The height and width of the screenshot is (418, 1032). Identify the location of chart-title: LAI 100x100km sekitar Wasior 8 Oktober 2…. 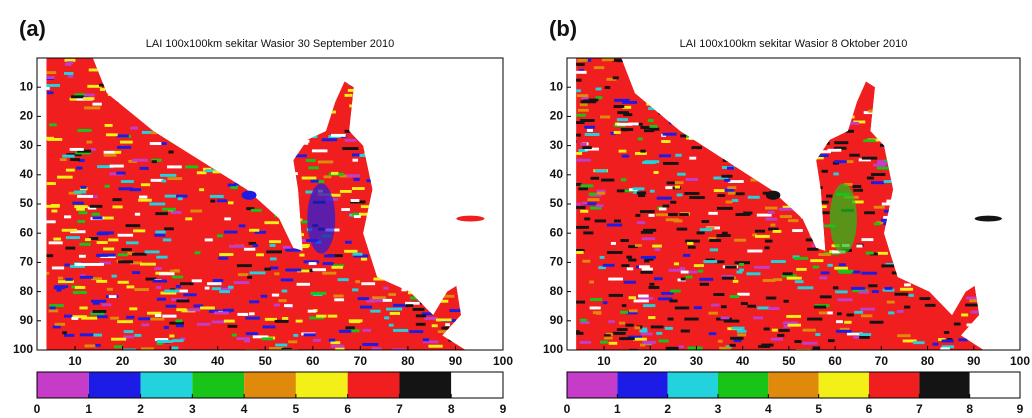
(794, 44).